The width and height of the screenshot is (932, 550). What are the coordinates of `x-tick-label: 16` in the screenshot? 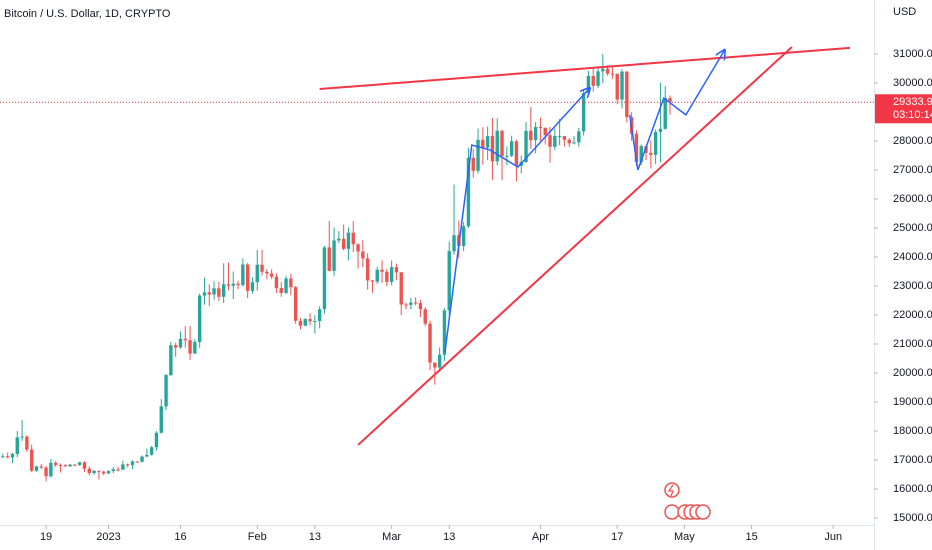 It's located at (180, 537).